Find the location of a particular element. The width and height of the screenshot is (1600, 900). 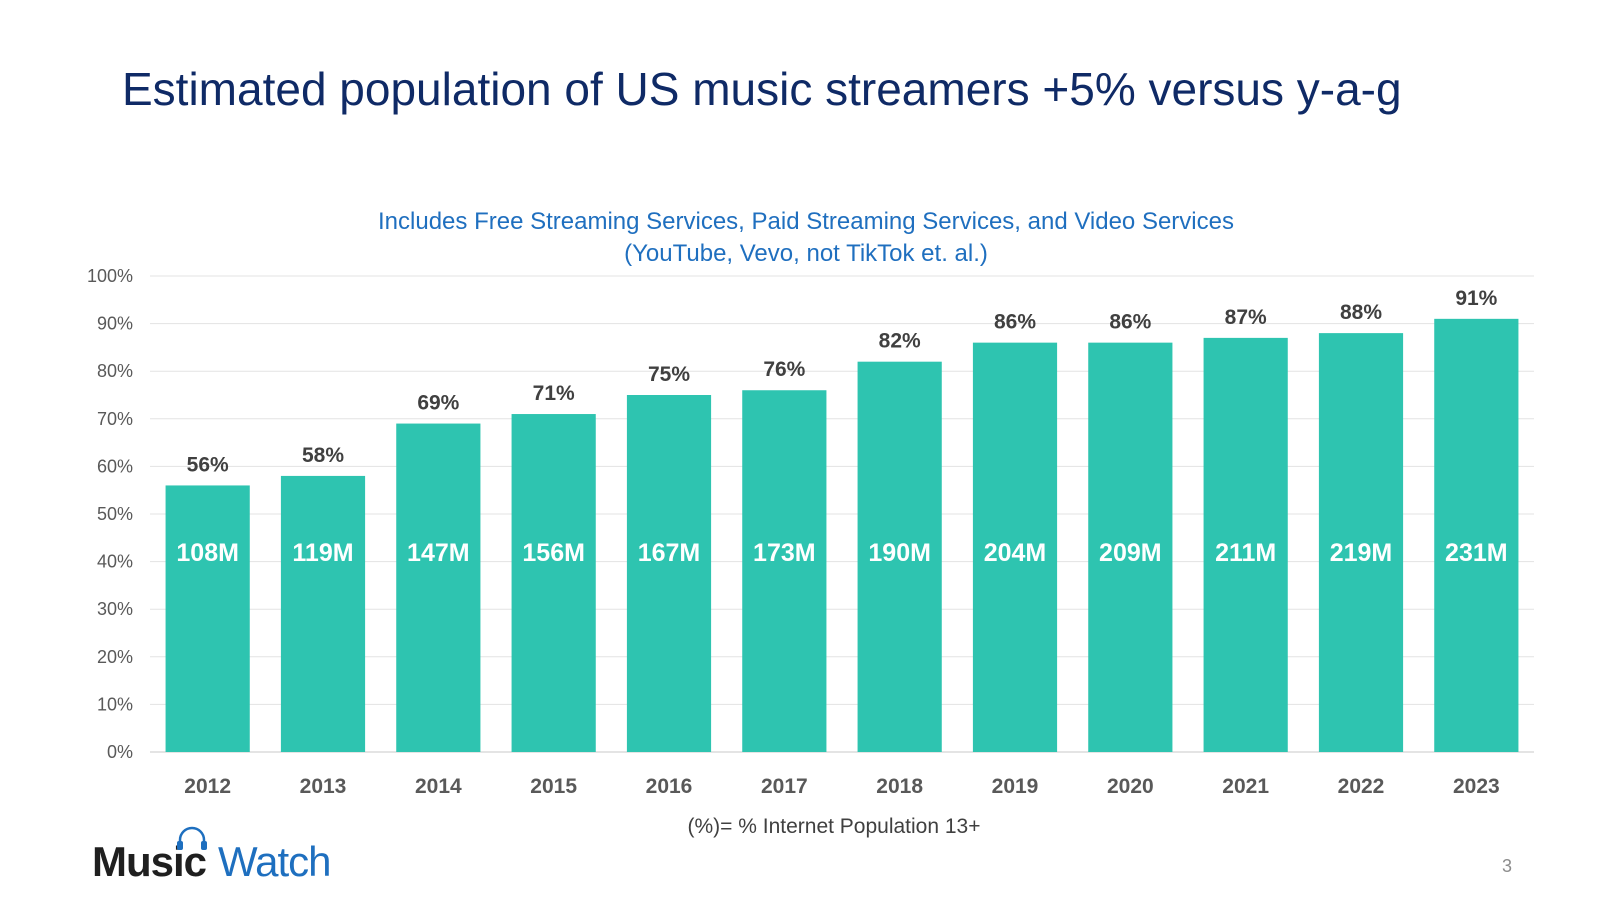

chart-subtitle-line: (YouTube, Vevo, not TikTok et. al.) is located at coordinates (806, 253).